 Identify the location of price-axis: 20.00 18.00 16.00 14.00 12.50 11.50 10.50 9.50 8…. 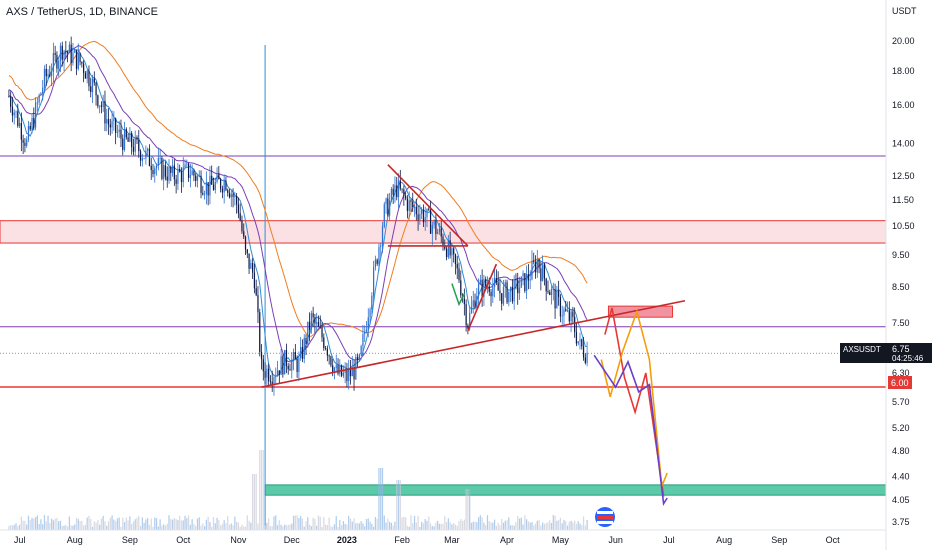
(903, 281).